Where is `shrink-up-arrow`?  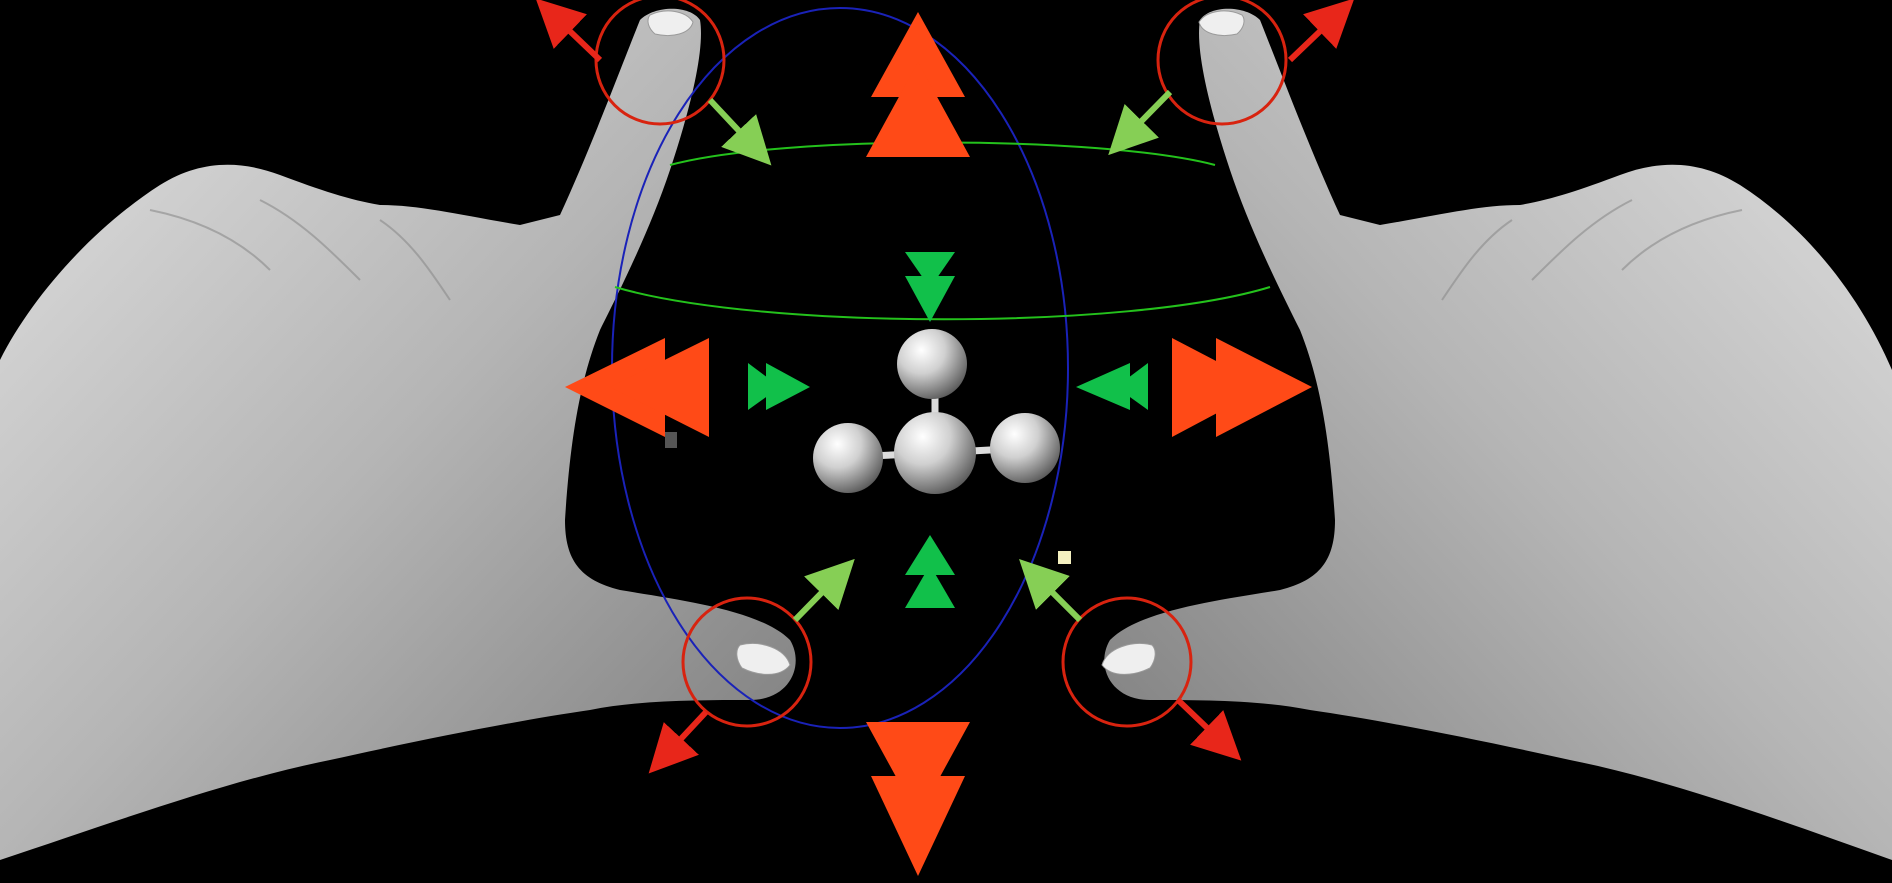 shrink-up-arrow is located at coordinates (930, 571).